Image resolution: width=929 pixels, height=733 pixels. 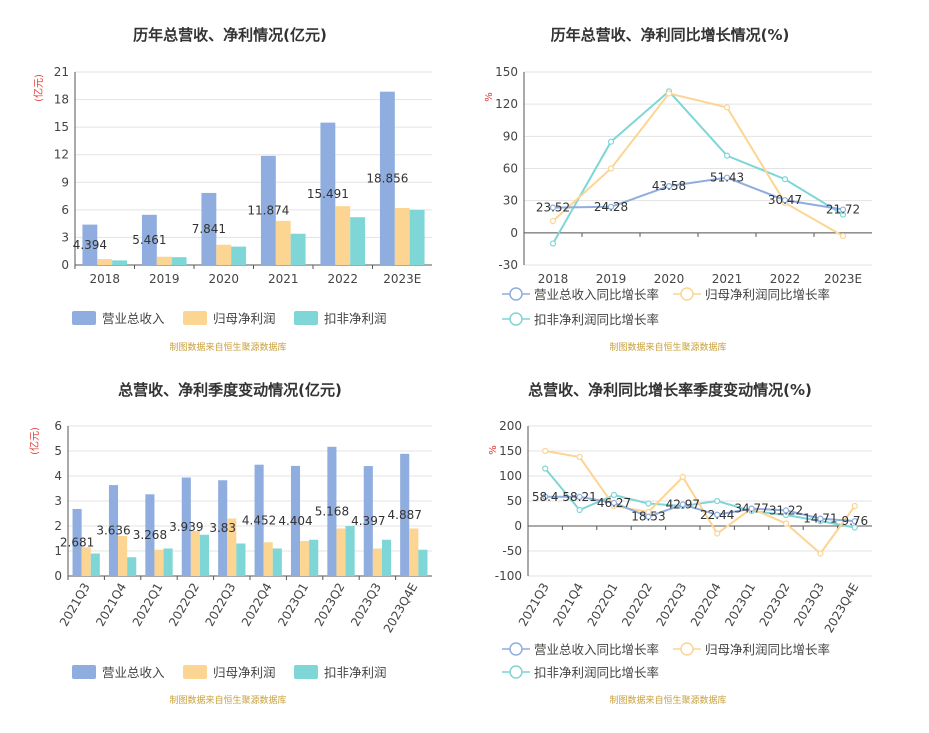 I want to click on legend-label: 扣非净利润, so click(x=355, y=318).